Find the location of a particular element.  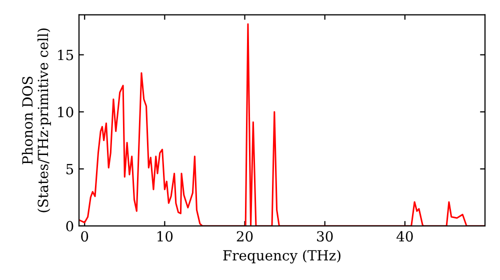

x-tick-label: 30 is located at coordinates (325, 236).